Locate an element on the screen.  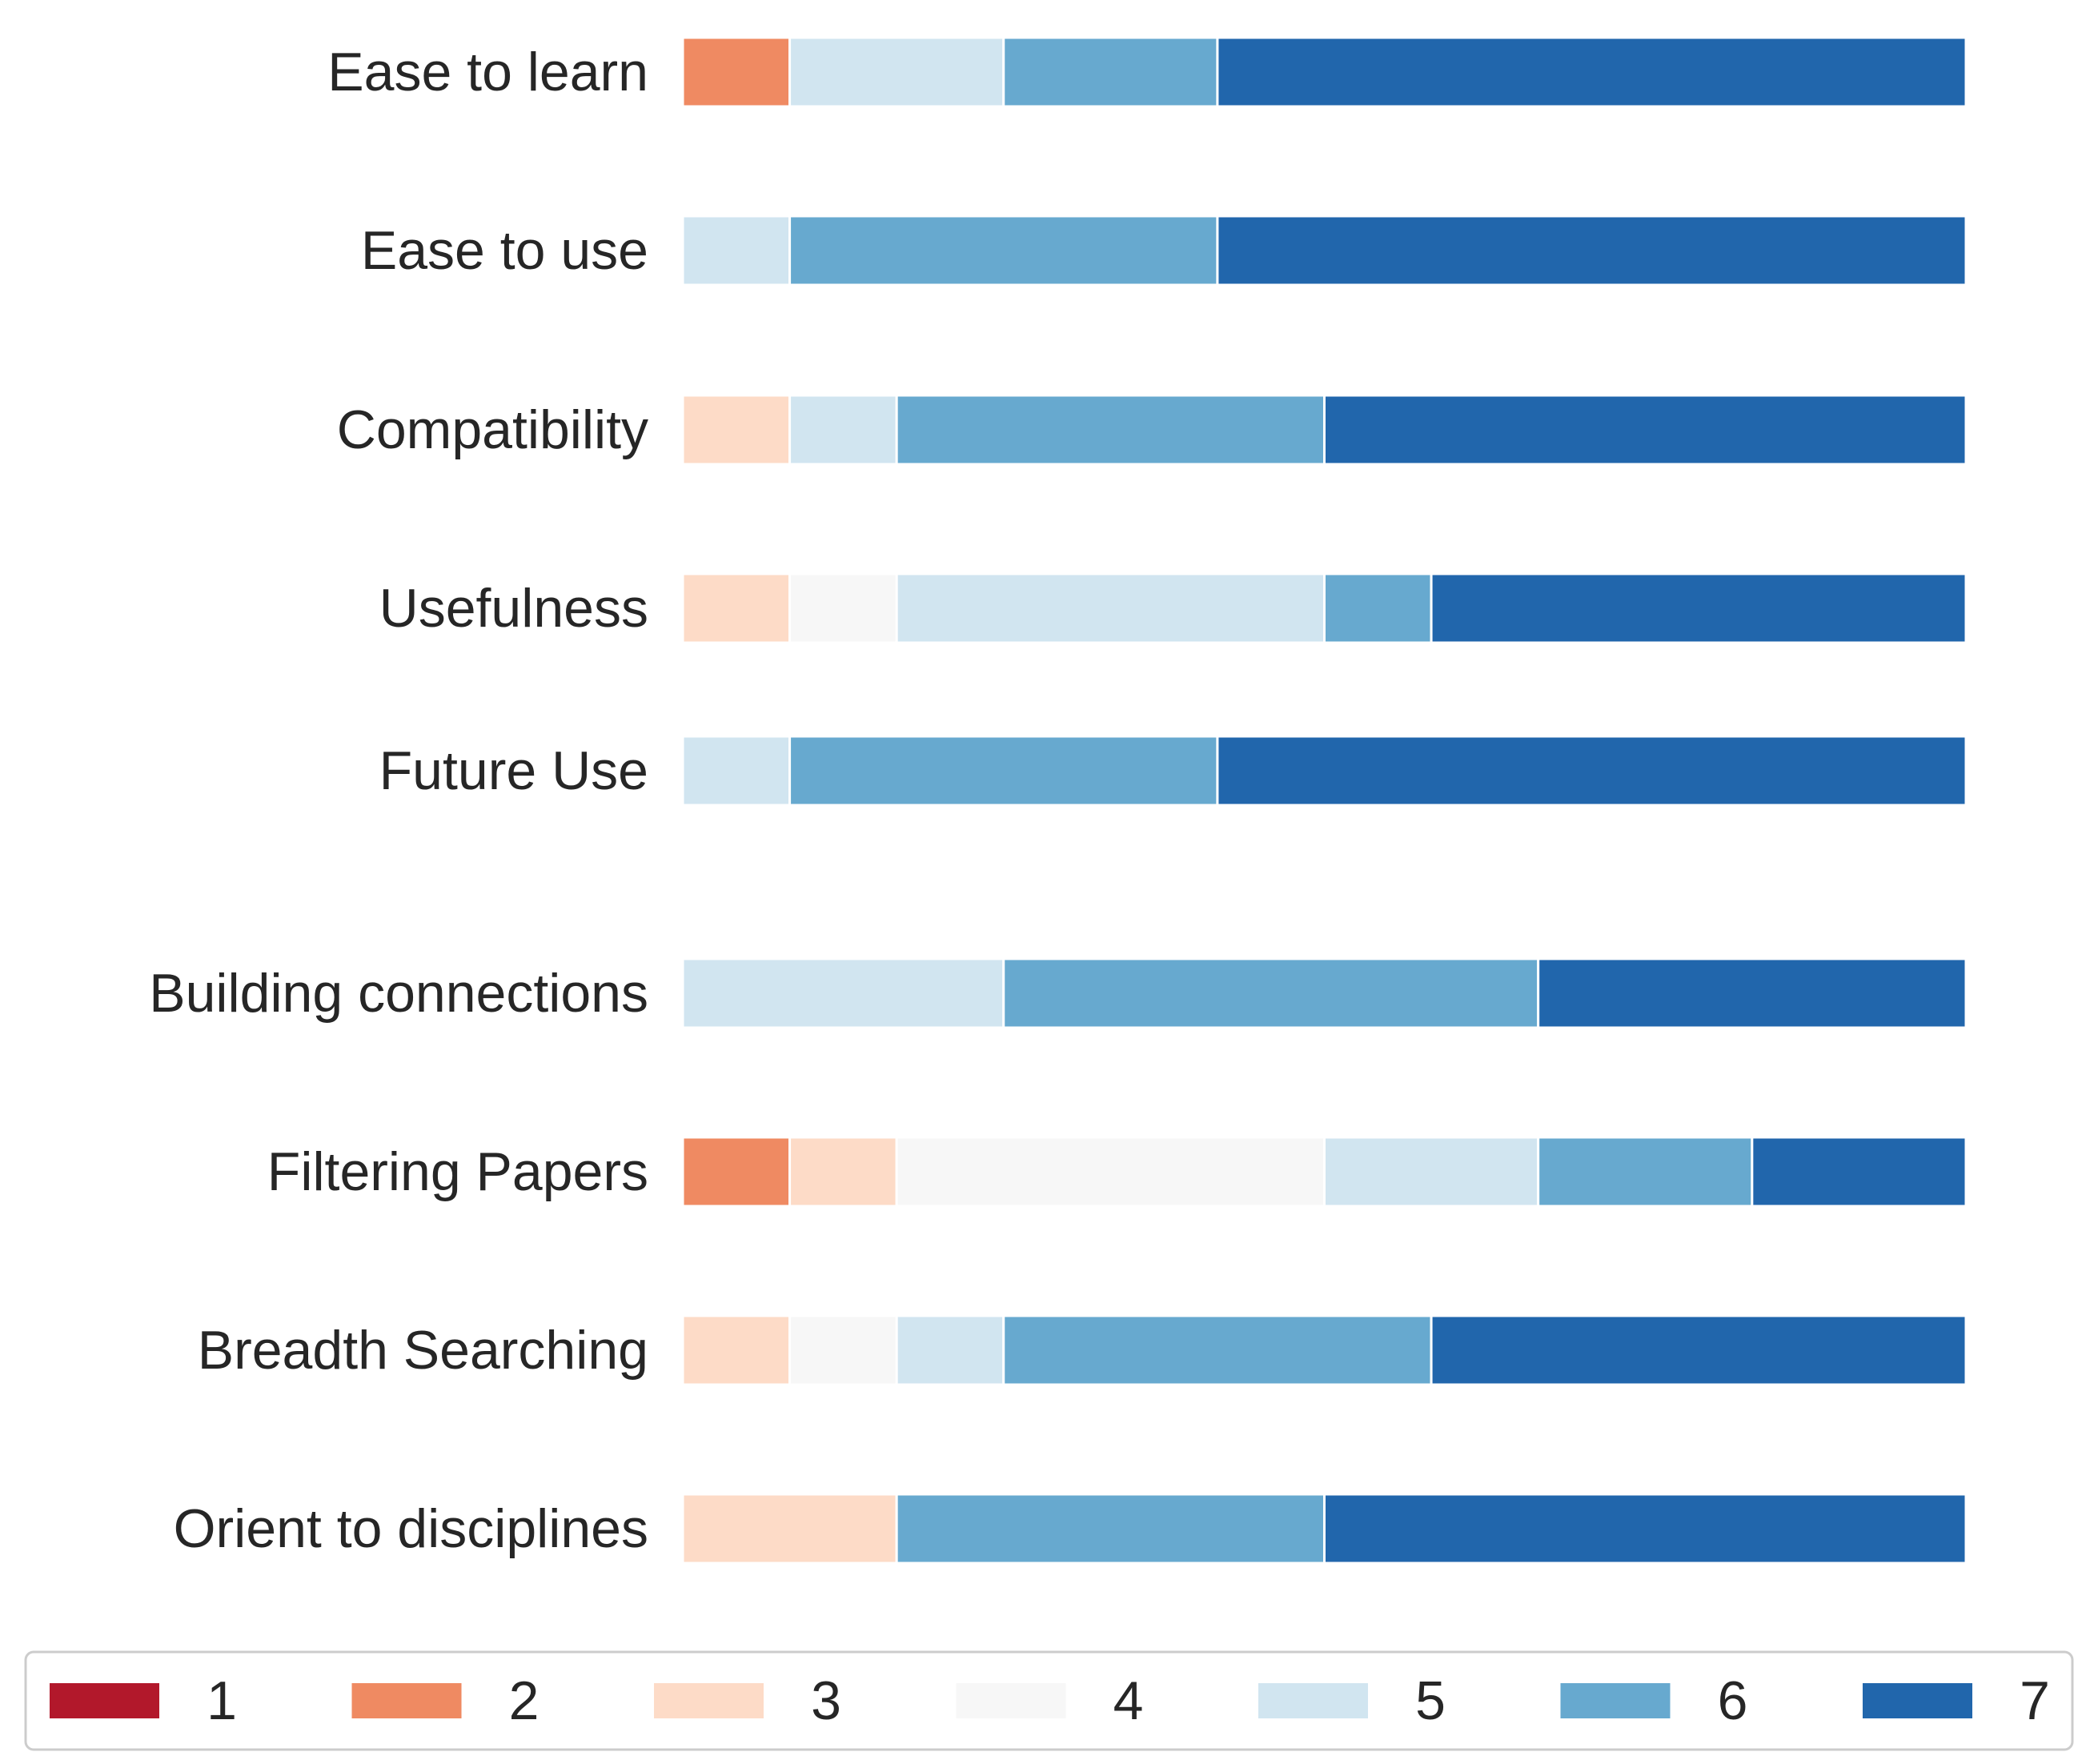
category-label: Building connections is located at coordinates (398, 993).